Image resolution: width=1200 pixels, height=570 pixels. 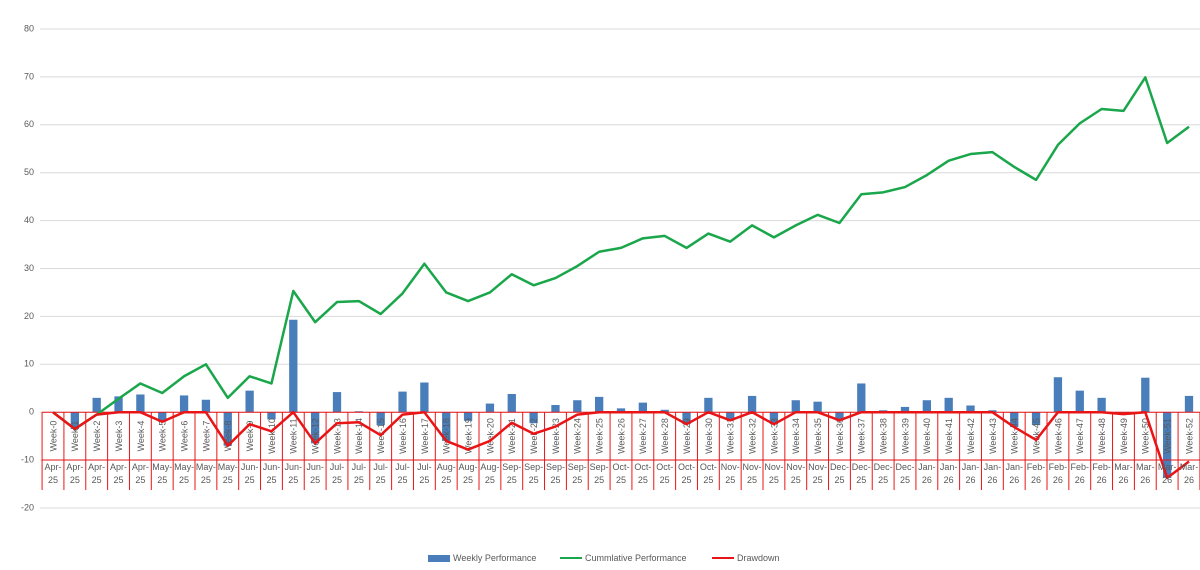 I want to click on legend-label: Cummlative Performance, so click(x=636, y=558).